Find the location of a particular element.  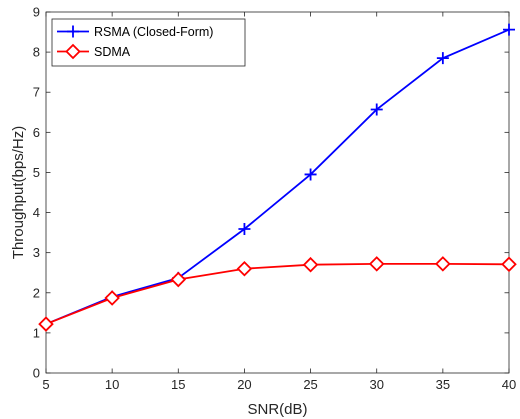

y-tick-label: 7 is located at coordinates (36, 92).